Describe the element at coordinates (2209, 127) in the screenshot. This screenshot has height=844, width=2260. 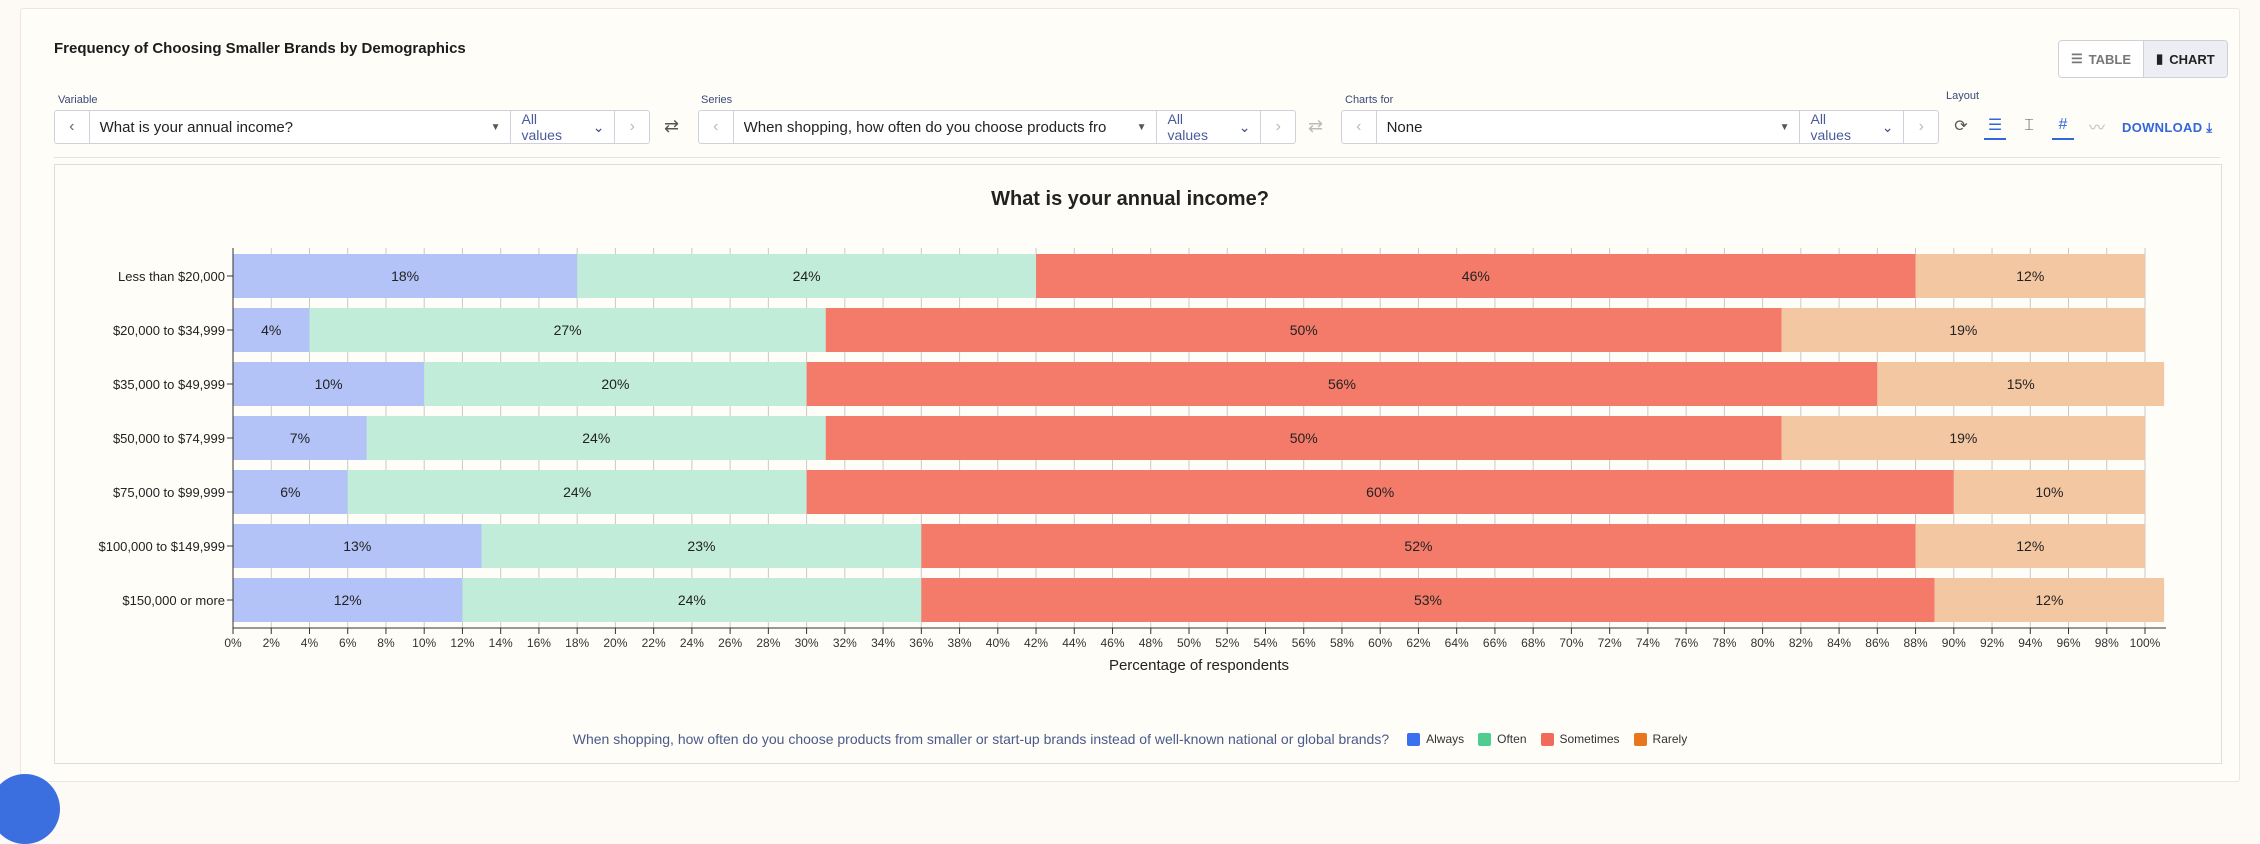
I see `download-icon: ⤓` at that location.